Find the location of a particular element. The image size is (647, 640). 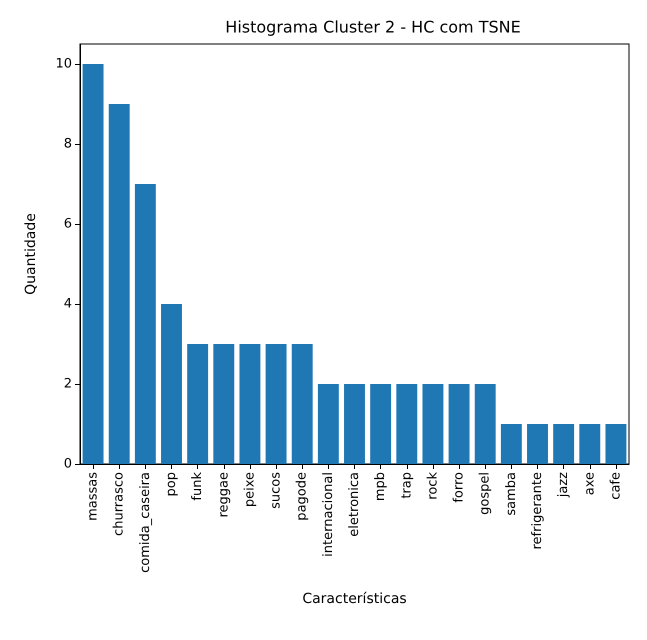

x-tick-label: massas is located at coordinates (93, 496).